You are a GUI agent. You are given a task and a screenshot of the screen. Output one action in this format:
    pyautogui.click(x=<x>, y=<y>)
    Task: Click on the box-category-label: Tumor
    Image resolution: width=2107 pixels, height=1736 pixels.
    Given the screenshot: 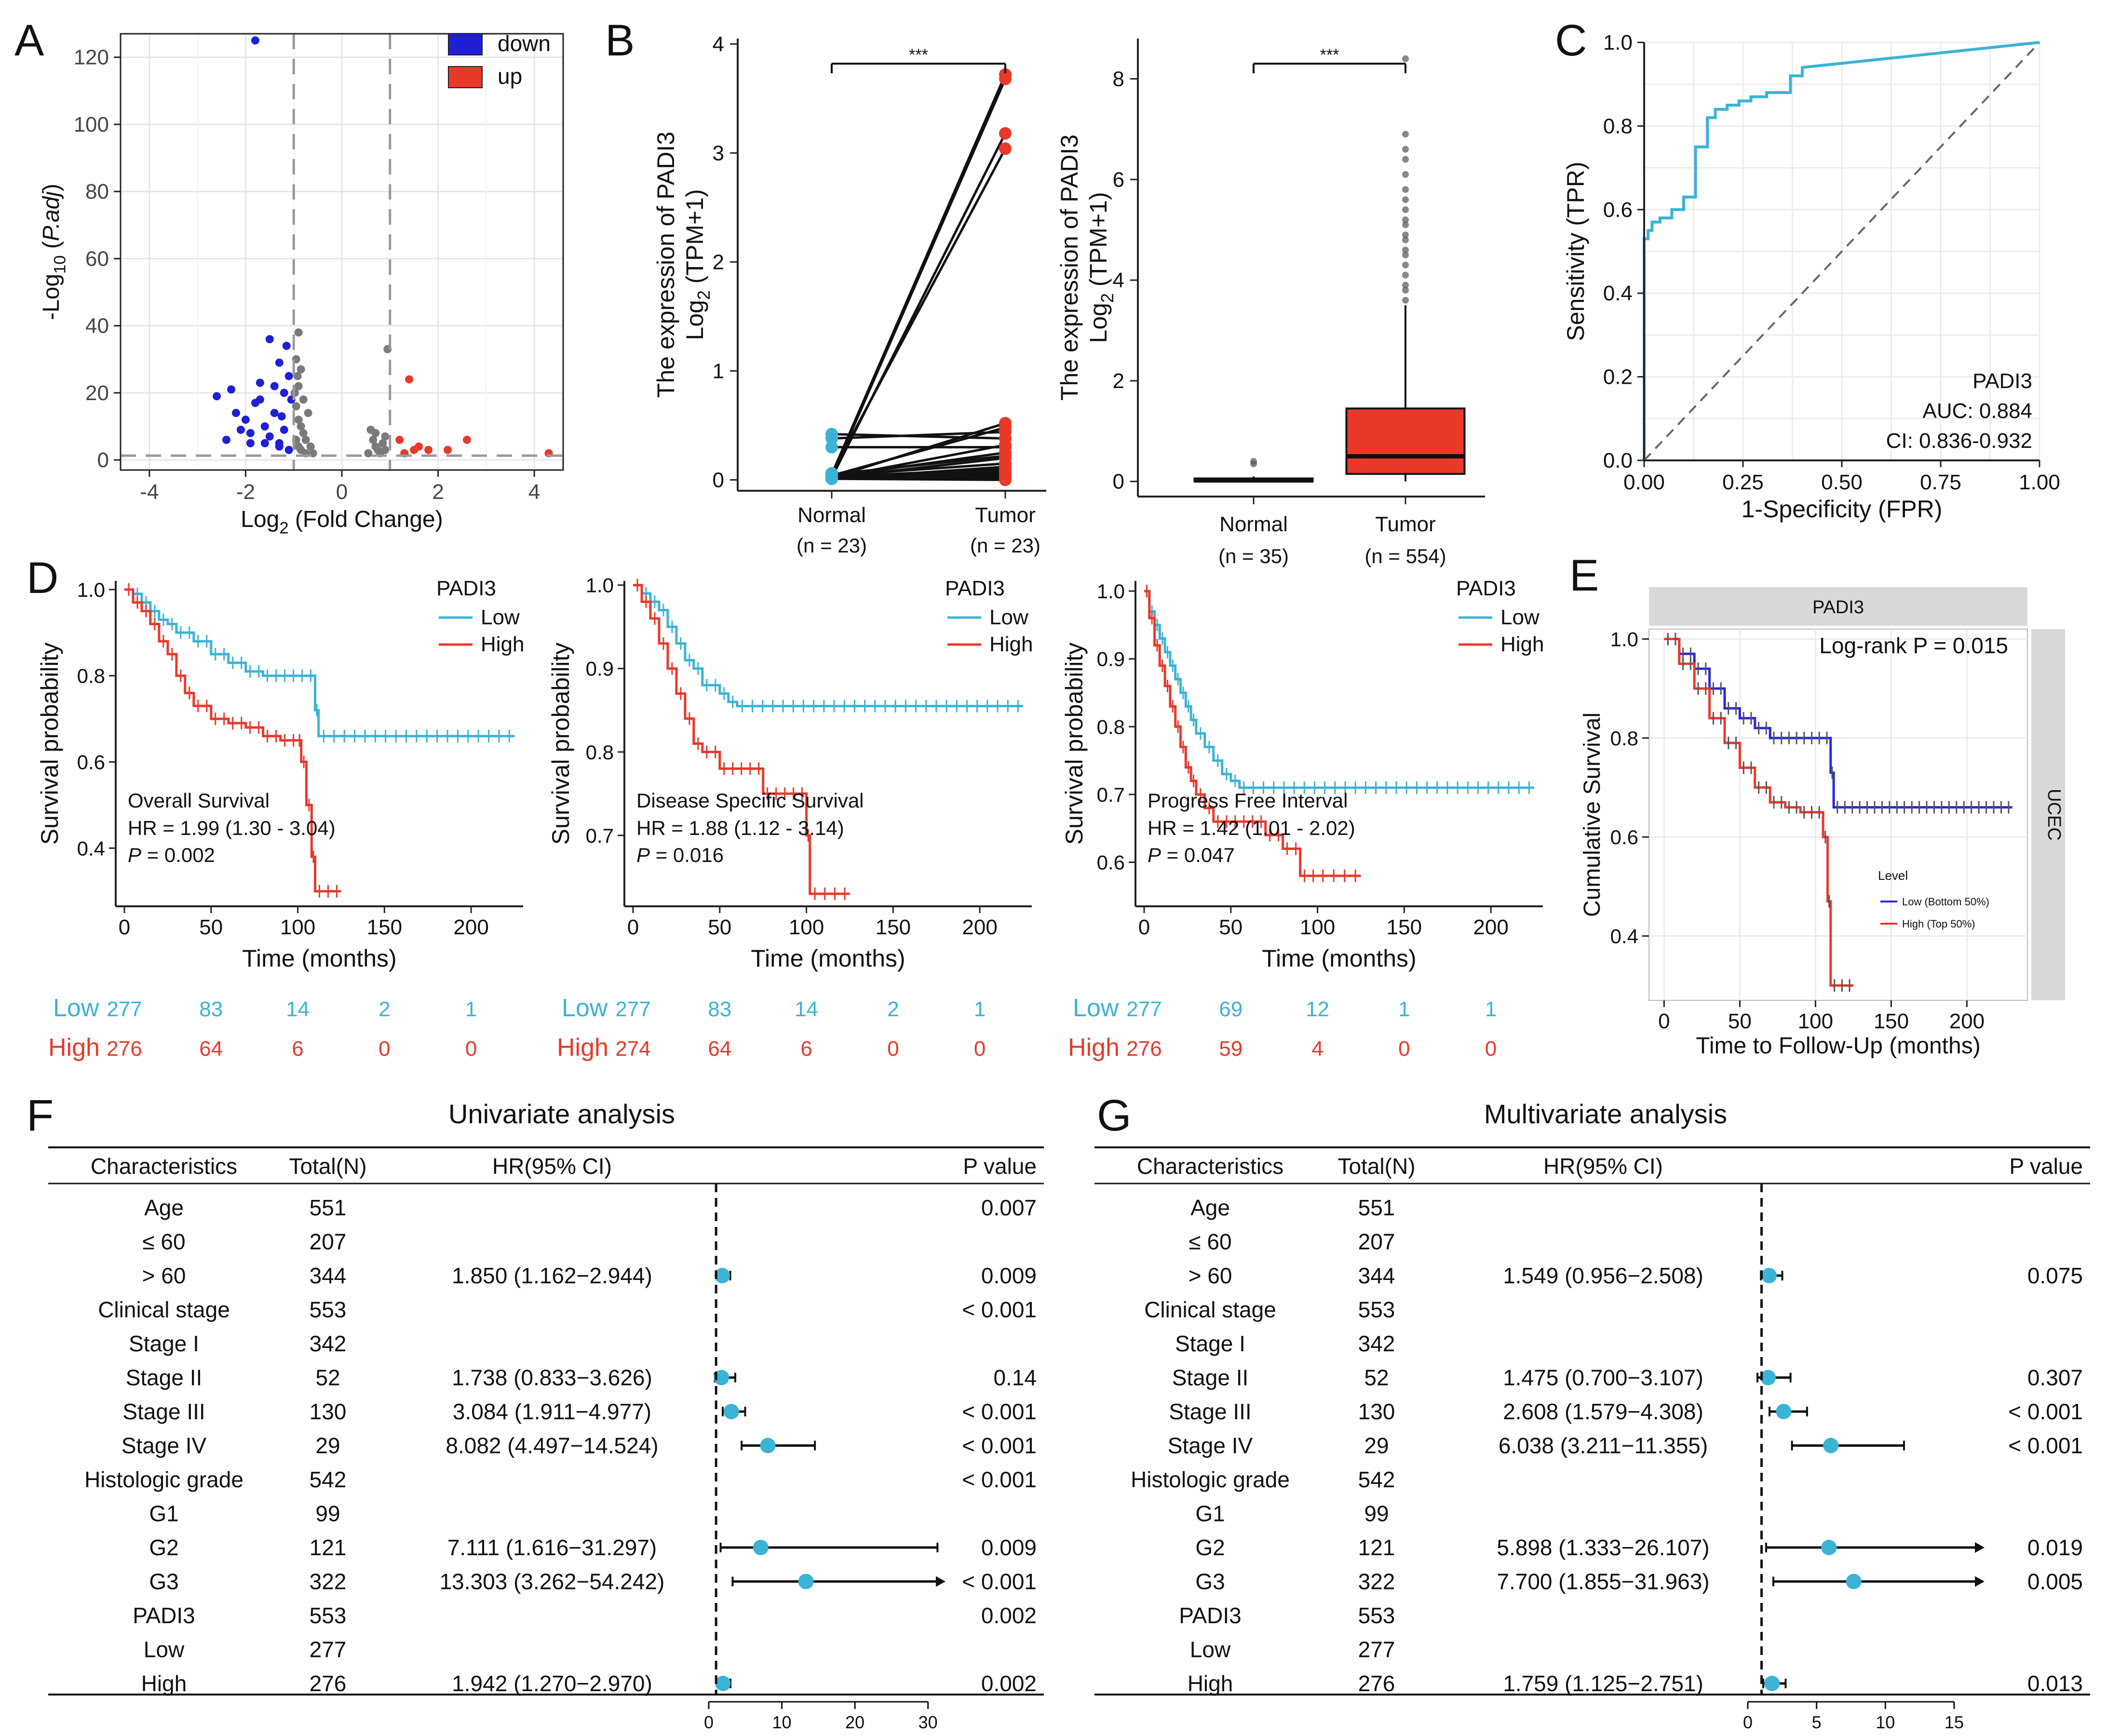 What is the action you would take?
    pyautogui.click(x=1405, y=524)
    